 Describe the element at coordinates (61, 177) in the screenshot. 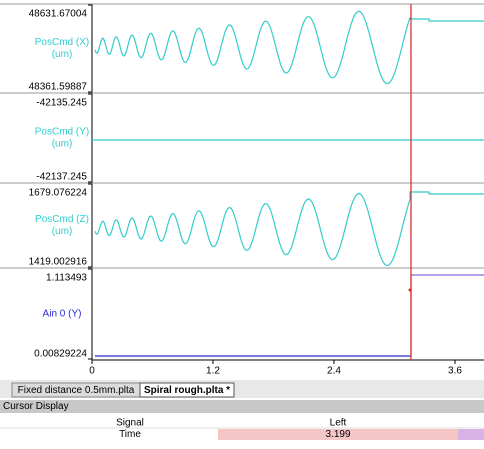

I see `axis-min: -42137.245` at that location.